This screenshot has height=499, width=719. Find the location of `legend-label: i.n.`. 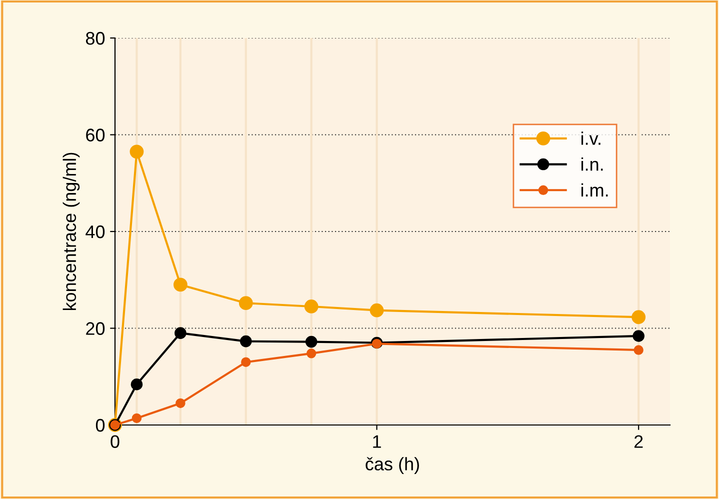

legend-label: i.n. is located at coordinates (592, 164).